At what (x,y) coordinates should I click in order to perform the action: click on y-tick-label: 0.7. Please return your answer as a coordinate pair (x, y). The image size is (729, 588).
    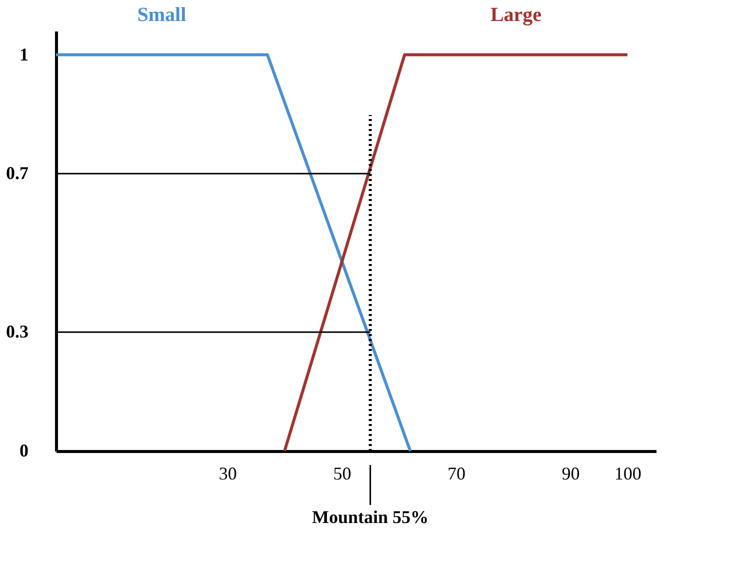
    Looking at the image, I should click on (17, 173).